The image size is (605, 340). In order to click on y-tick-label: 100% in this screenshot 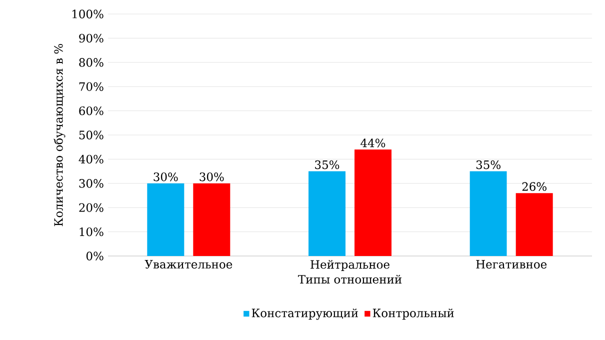, I will do `click(88, 14)`.